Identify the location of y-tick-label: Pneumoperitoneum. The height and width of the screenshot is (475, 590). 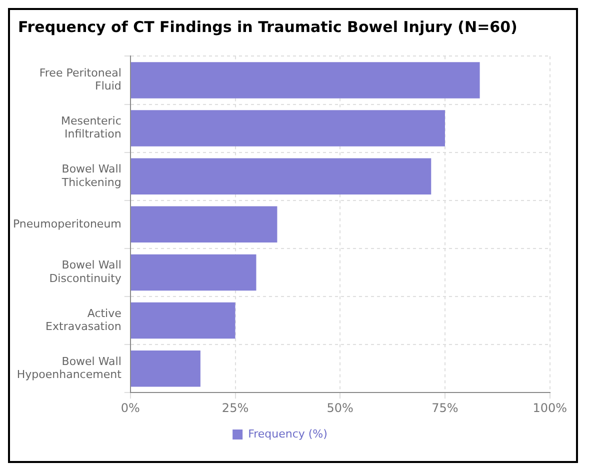
(67, 223).